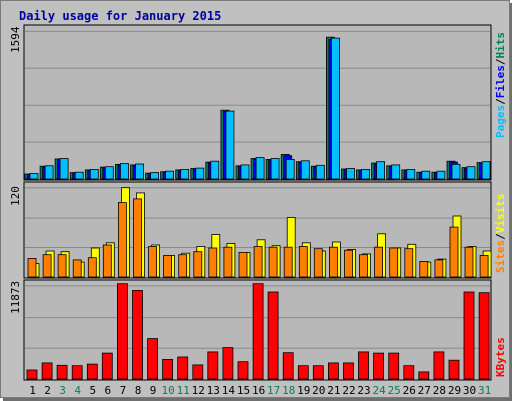 Image resolution: width=512 pixels, height=401 pixels. What do you see at coordinates (229, 390) in the screenshot?
I see `x-tick-label-14: 14` at bounding box center [229, 390].